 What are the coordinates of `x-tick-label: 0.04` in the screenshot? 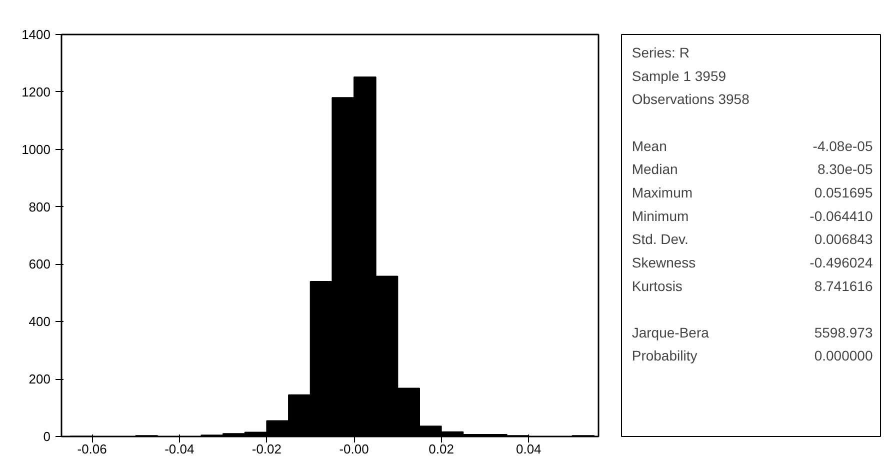 It's located at (529, 449).